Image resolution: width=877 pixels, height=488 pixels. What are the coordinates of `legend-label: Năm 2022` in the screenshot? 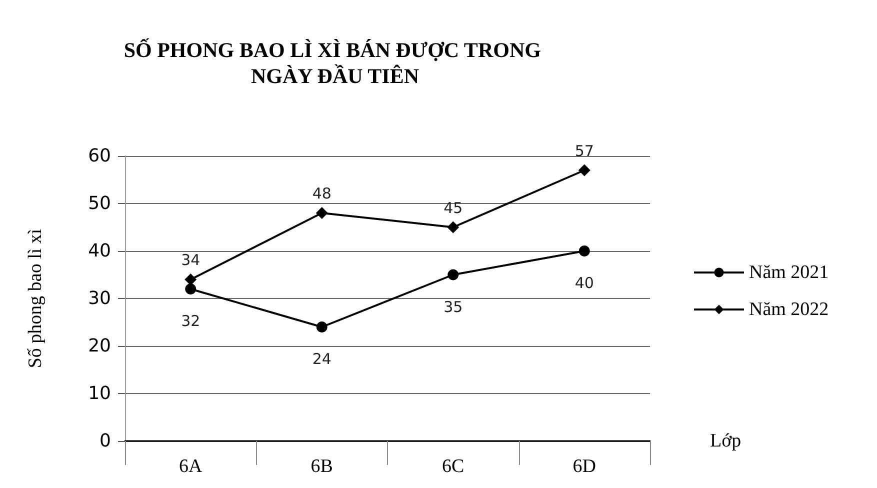 It's located at (789, 309).